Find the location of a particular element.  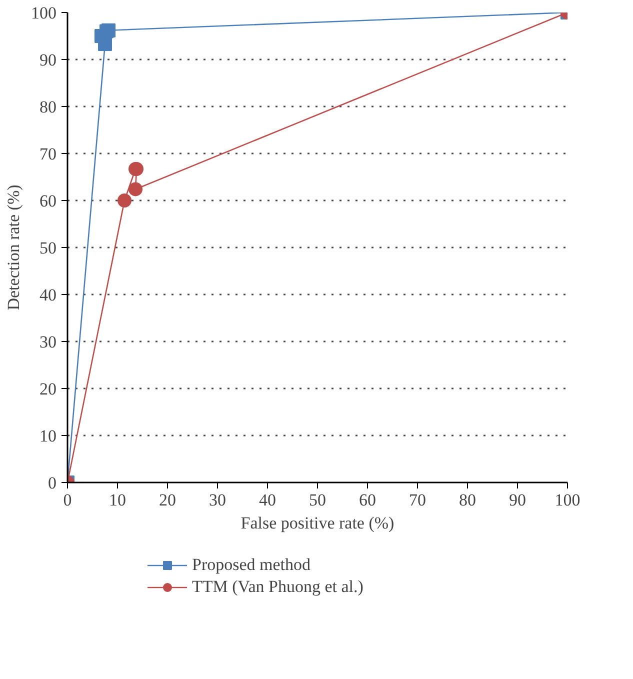

x-tick-label: 40 is located at coordinates (267, 500).